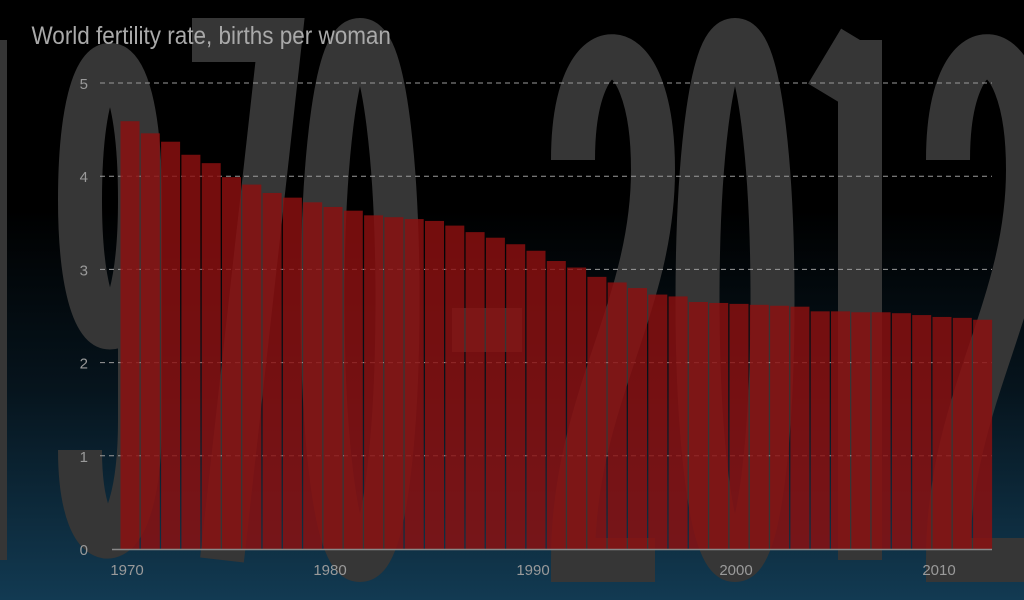 The image size is (1024, 600). Describe the element at coordinates (739, 426) in the screenshot. I see `bar-2000` at that location.